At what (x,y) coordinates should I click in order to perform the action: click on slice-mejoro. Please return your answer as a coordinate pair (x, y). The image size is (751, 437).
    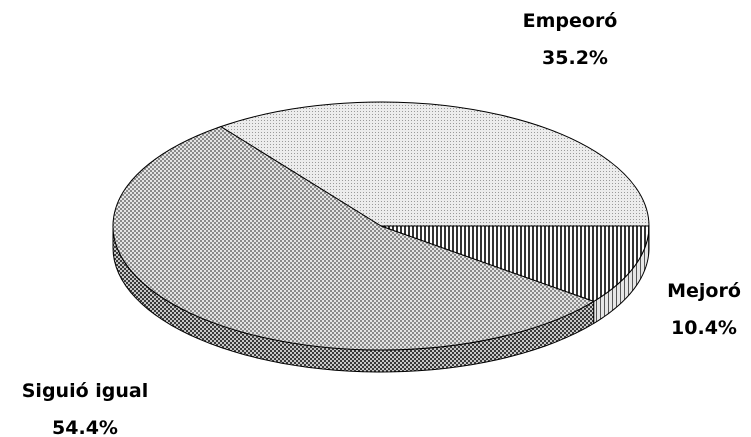
    Looking at the image, I should click on (515, 263).